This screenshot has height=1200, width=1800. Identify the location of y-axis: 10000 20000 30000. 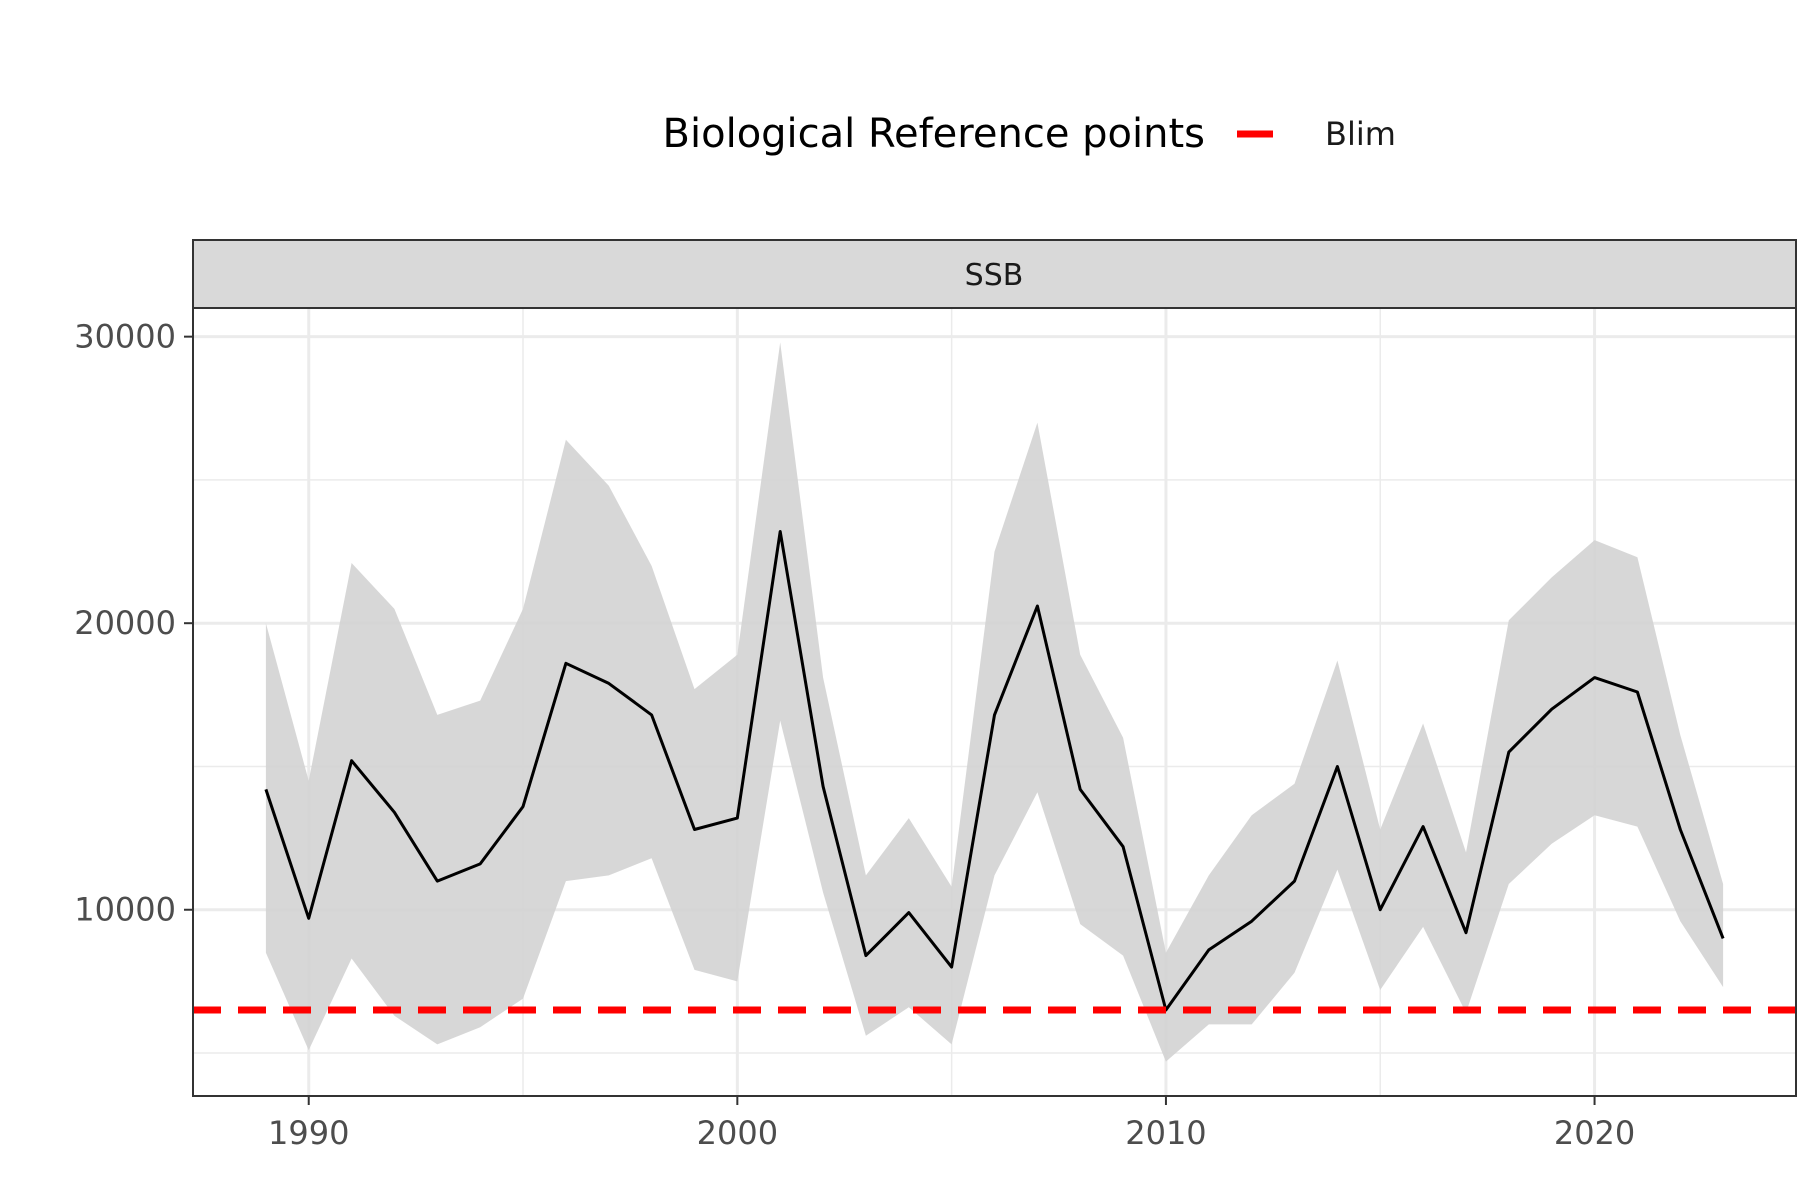
(133, 623).